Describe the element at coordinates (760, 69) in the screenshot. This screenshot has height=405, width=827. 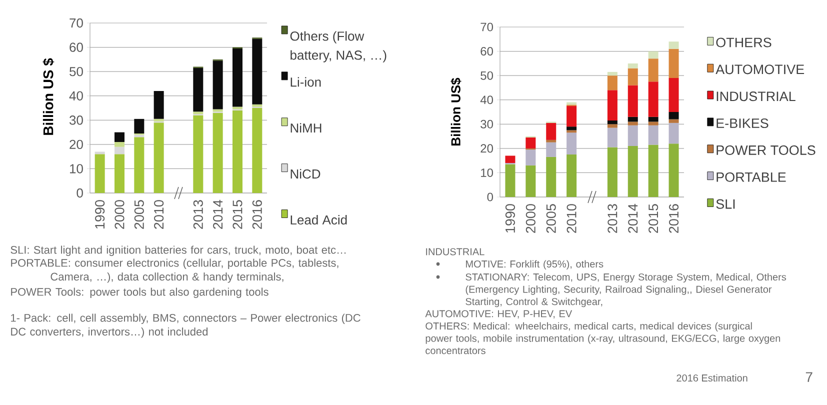
I see `legend-label: AUTOMOTIVE` at that location.